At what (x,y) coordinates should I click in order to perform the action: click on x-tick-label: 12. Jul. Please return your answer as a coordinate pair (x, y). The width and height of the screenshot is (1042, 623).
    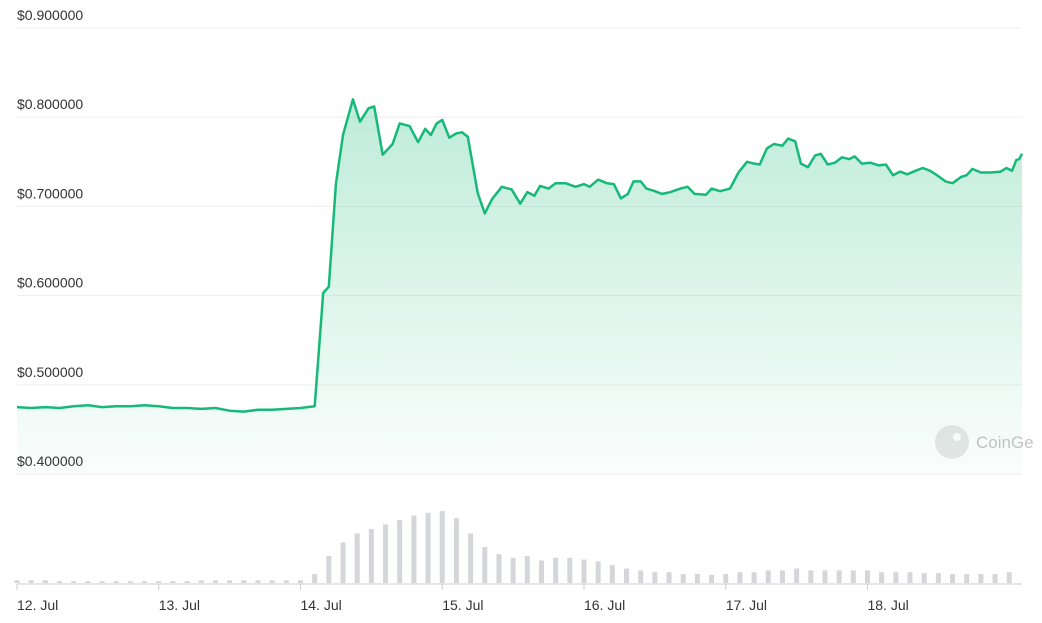
    Looking at the image, I should click on (37, 605).